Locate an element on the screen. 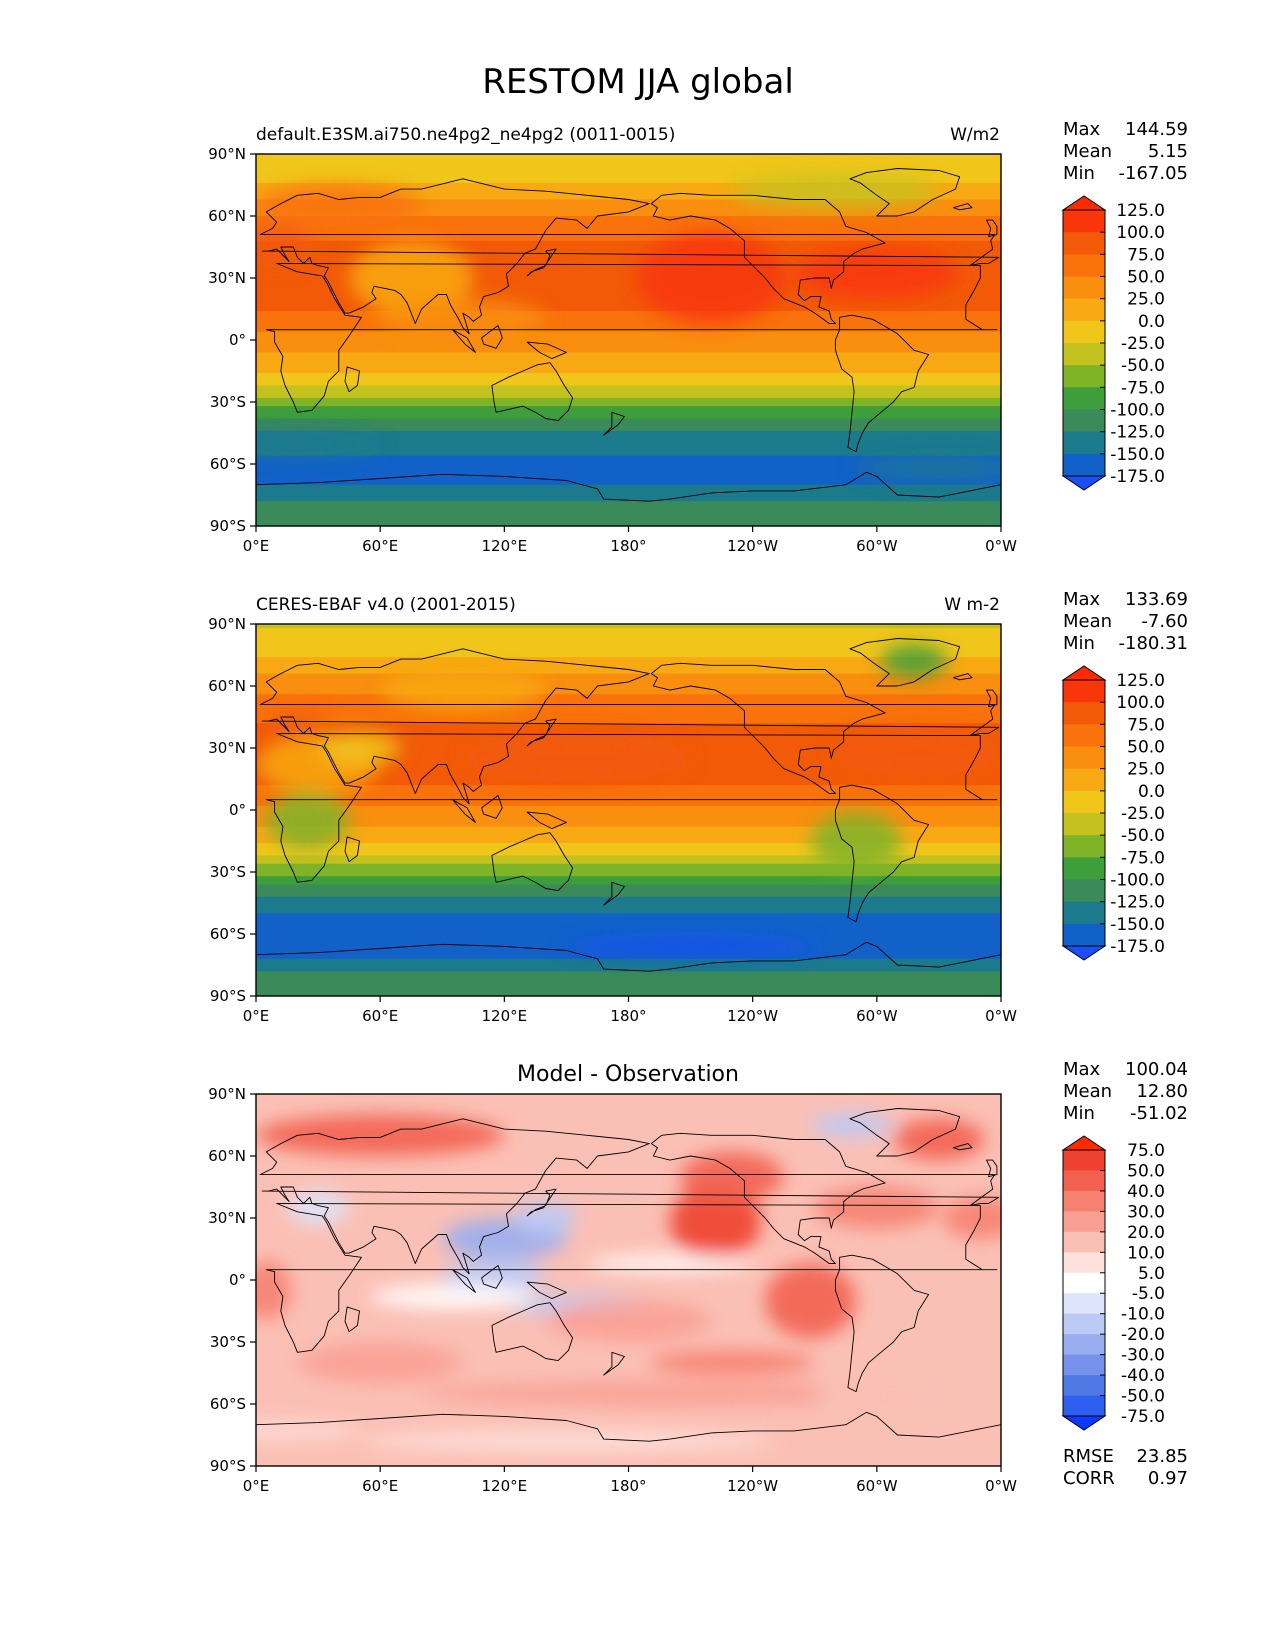 This screenshot has height=1650, width=1275. x-tick-label: 60°E is located at coordinates (380, 1486).